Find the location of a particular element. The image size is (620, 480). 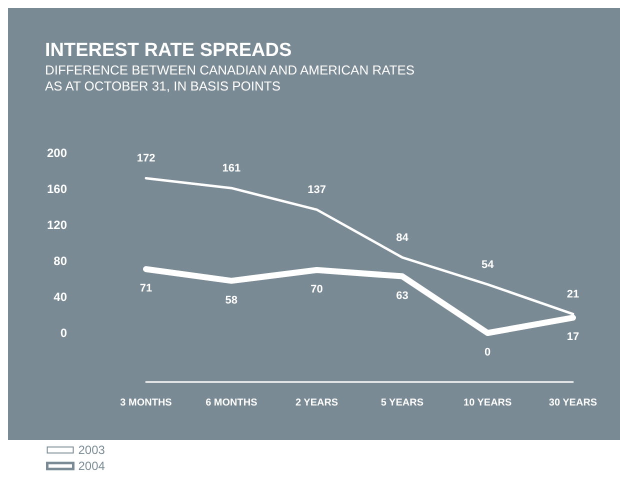

x-tick-label: 6 MONTHS is located at coordinates (232, 403).